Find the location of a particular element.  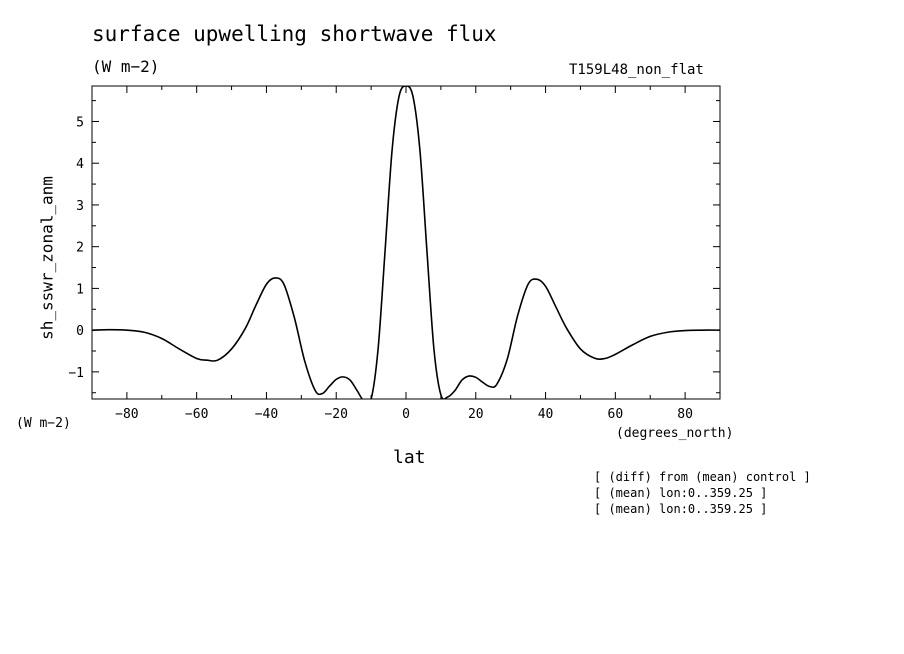

x-tick-label: 80 is located at coordinates (685, 414).